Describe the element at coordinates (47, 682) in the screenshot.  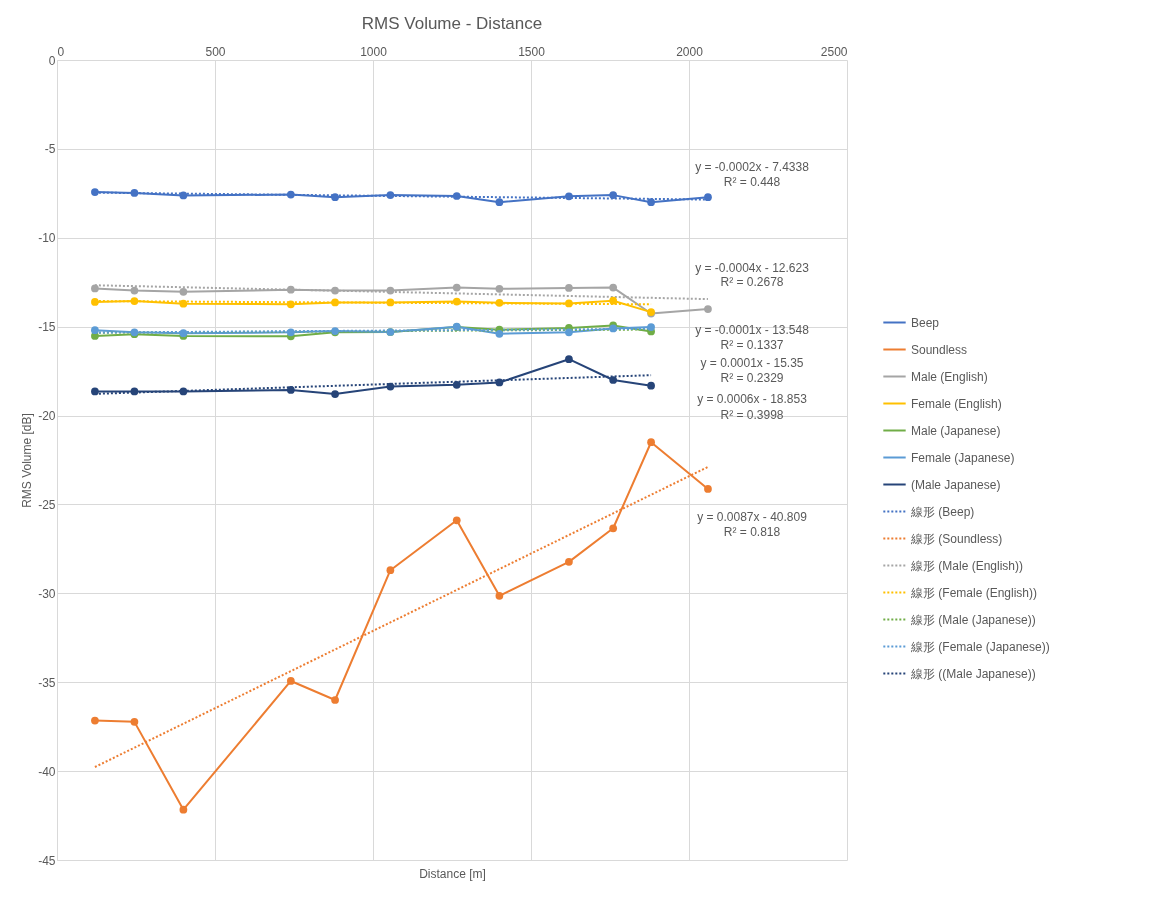
I see `y-tick-label: -35` at that location.